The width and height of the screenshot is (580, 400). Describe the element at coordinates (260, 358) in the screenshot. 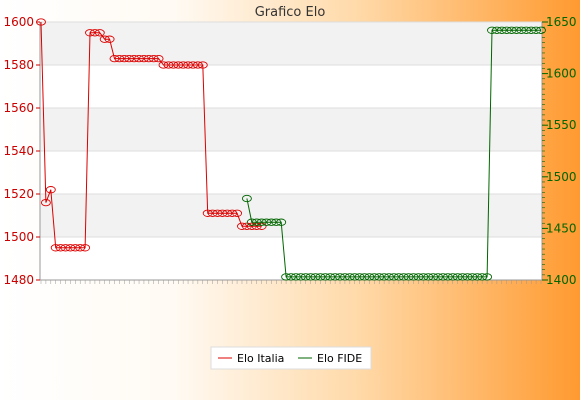

I see `legend-label-elo-italia: Elo Italia` at that location.